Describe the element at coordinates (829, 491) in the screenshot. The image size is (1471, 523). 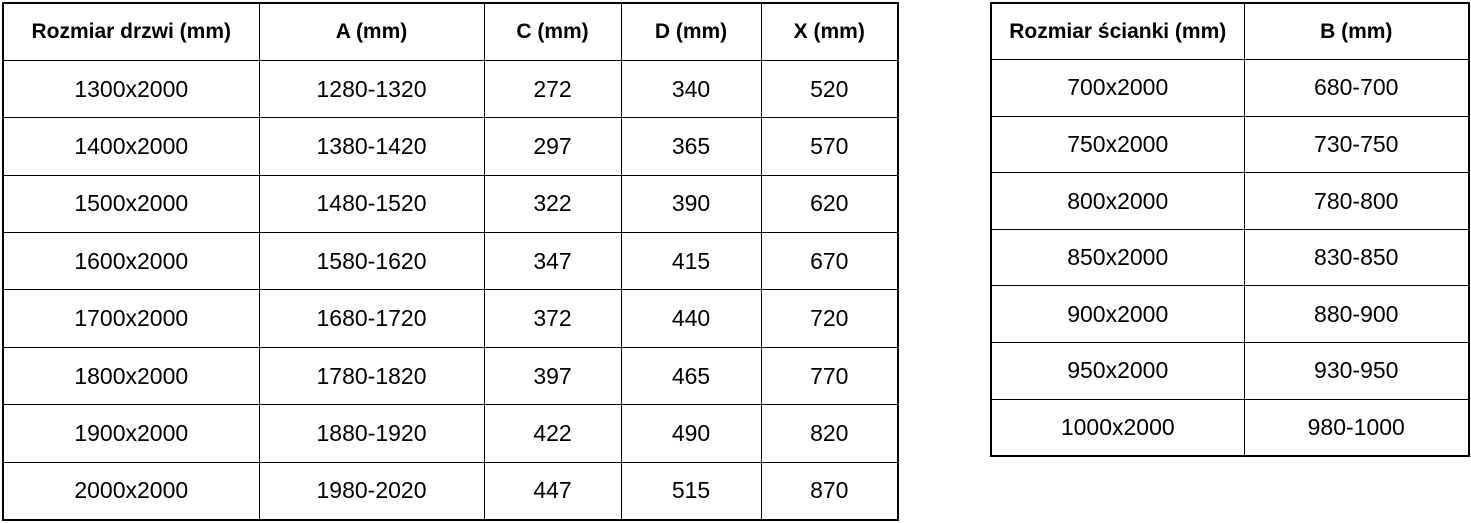
I see `table-cell: 870` at that location.